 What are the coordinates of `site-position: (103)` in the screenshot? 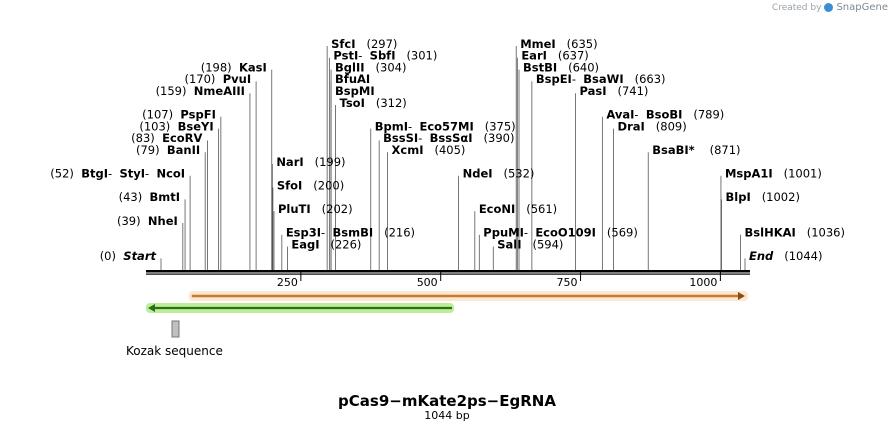 It's located at (154, 126).